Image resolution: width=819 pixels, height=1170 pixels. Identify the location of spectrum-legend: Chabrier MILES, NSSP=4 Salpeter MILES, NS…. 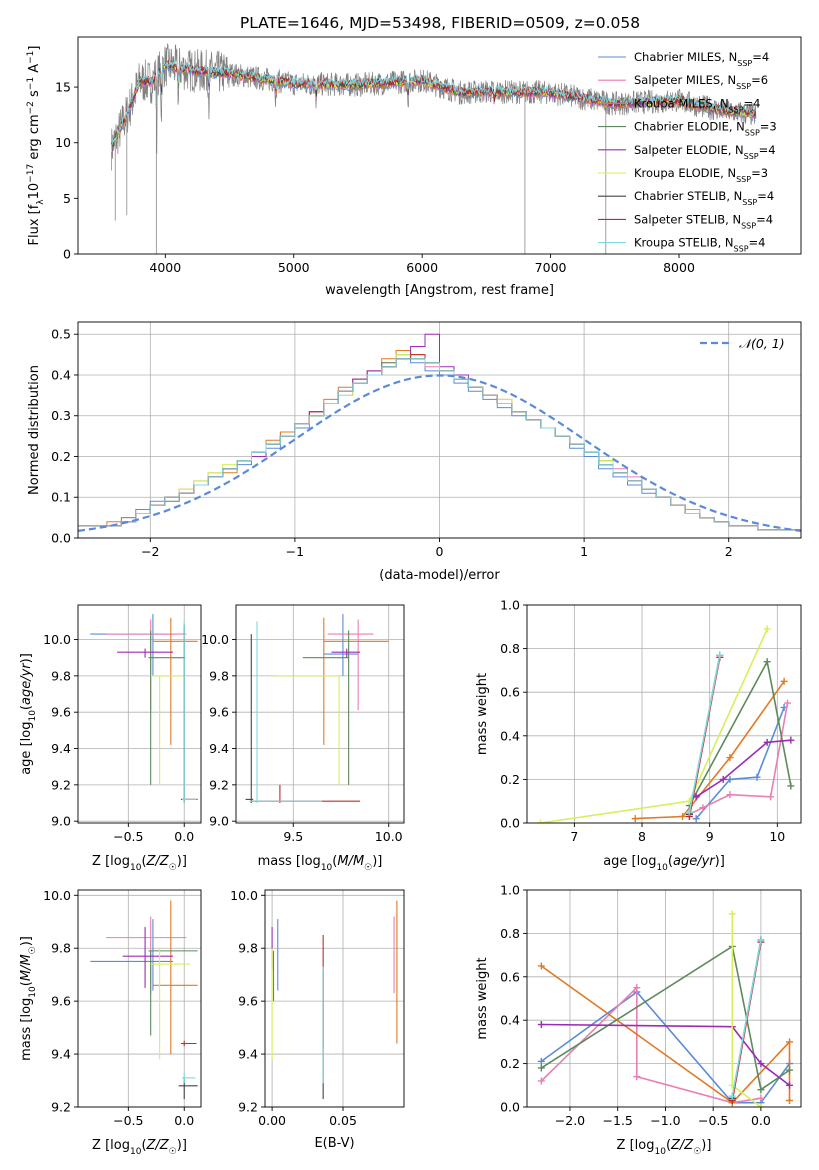
(687, 151).